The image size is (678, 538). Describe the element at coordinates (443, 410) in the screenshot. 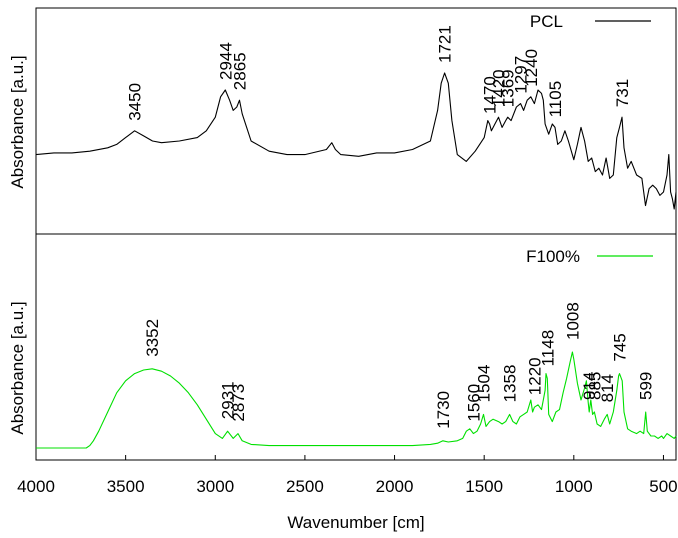

I see `peak-label: 1730` at that location.